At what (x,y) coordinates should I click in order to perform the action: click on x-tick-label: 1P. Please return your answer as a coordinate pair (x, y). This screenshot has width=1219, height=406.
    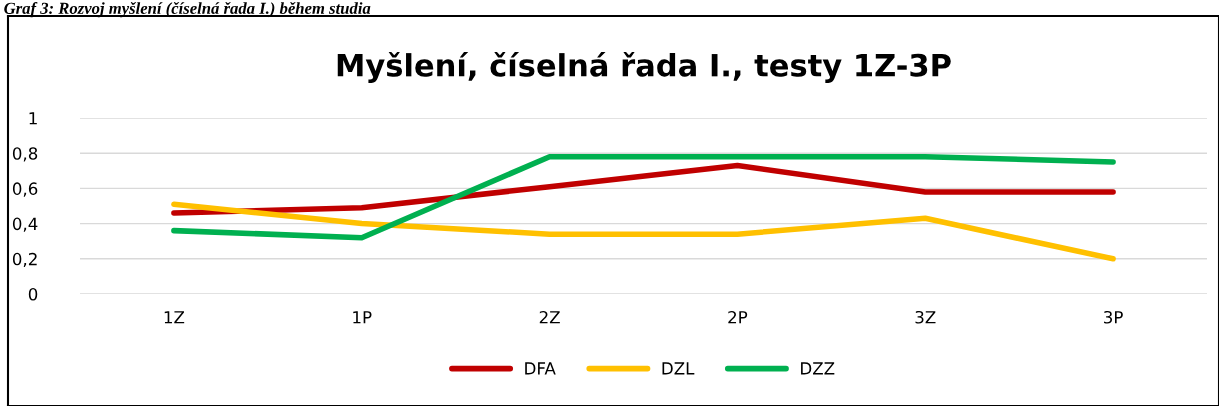
    Looking at the image, I should click on (362, 317).